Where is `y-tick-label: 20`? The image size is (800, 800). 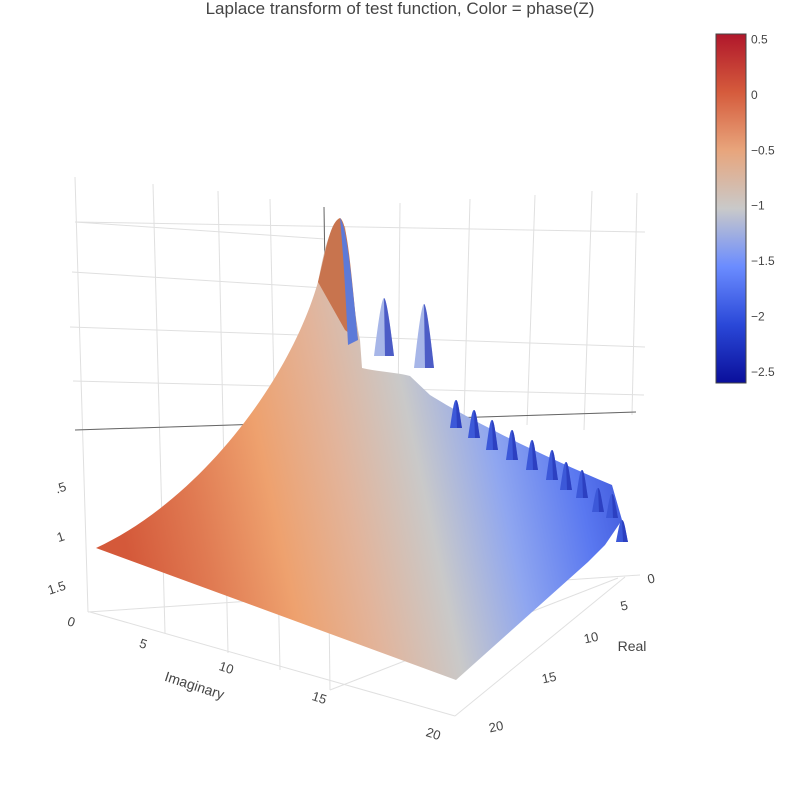
y-tick-label: 20 is located at coordinates (495, 727).